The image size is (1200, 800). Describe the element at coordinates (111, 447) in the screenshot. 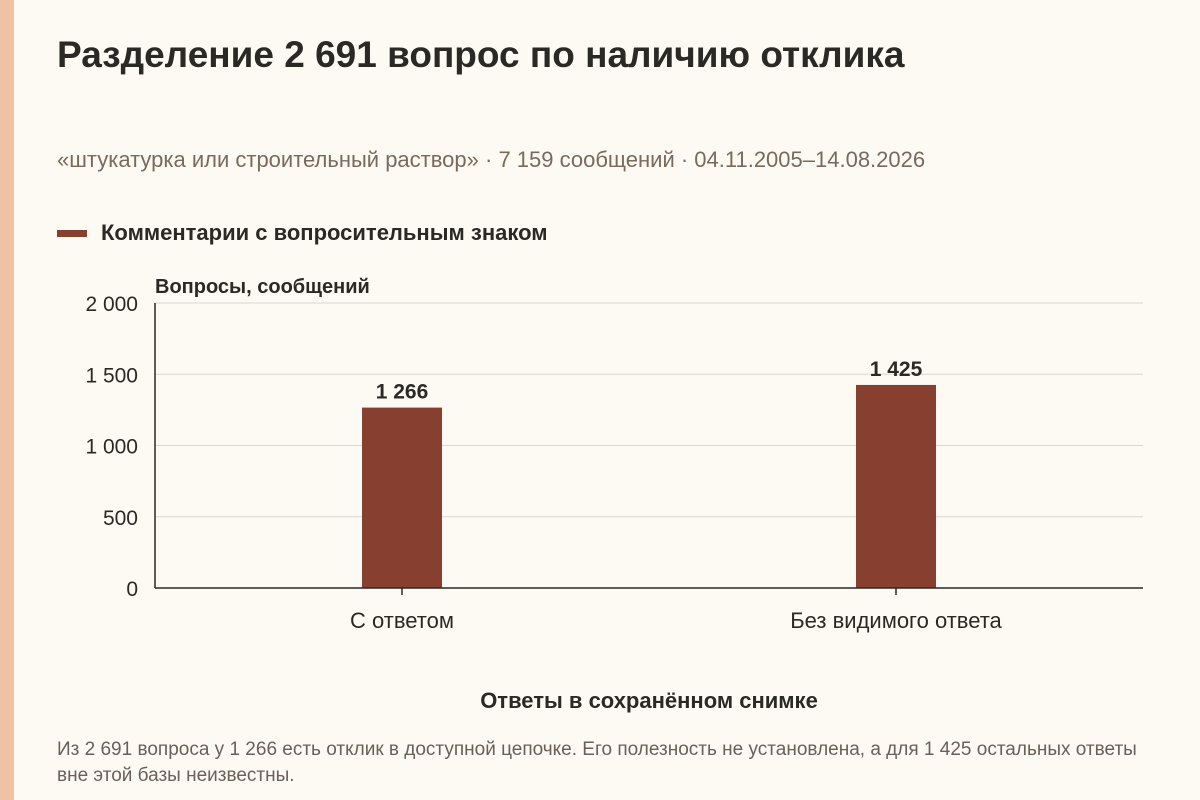

I see `y-tick-label: 1 000` at that location.